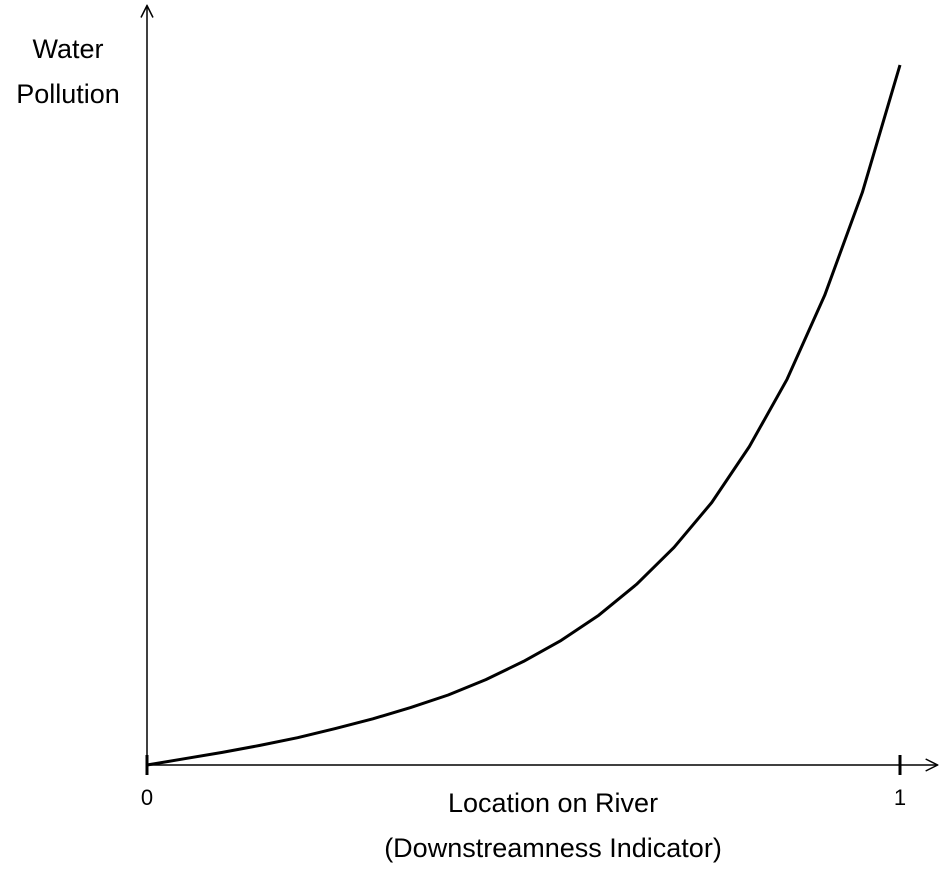 This screenshot has width=944, height=870. What do you see at coordinates (900, 797) in the screenshot?
I see `x-tick-label: 1` at bounding box center [900, 797].